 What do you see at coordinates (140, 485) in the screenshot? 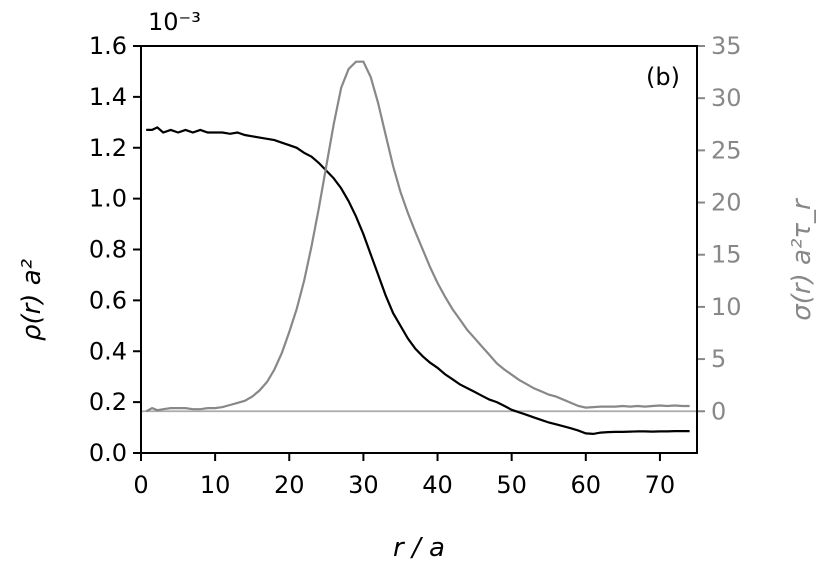
I see `x-tick-label: 0` at bounding box center [140, 485].